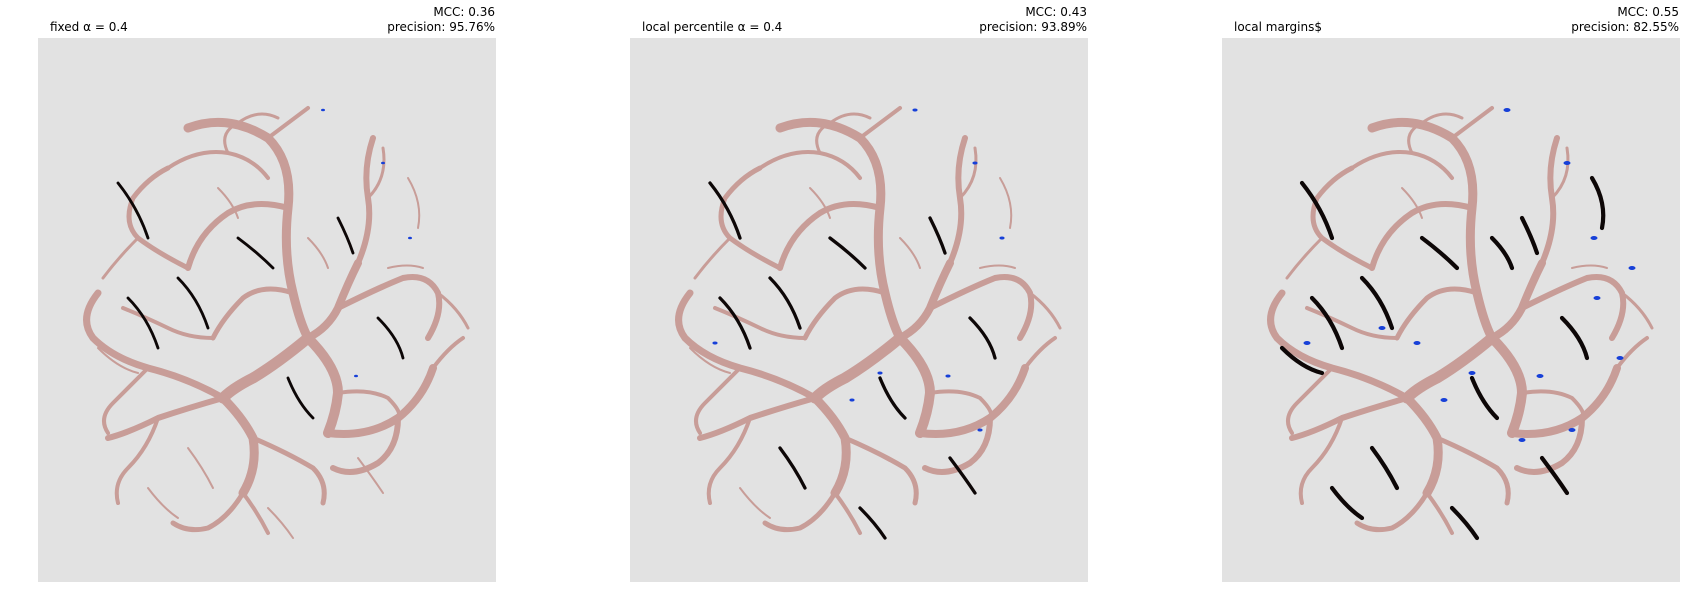 The image size is (1684, 606). I want to click on mcc-label: MCC: 0.43, so click(1056, 12).